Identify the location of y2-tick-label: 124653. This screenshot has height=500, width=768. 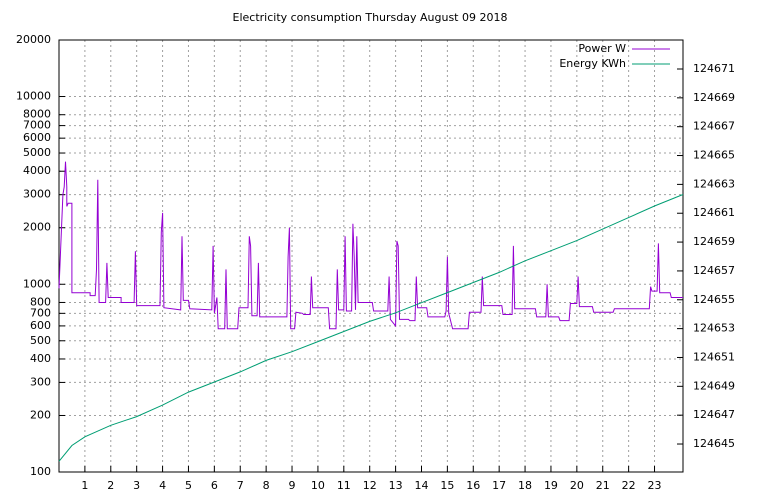
(714, 328).